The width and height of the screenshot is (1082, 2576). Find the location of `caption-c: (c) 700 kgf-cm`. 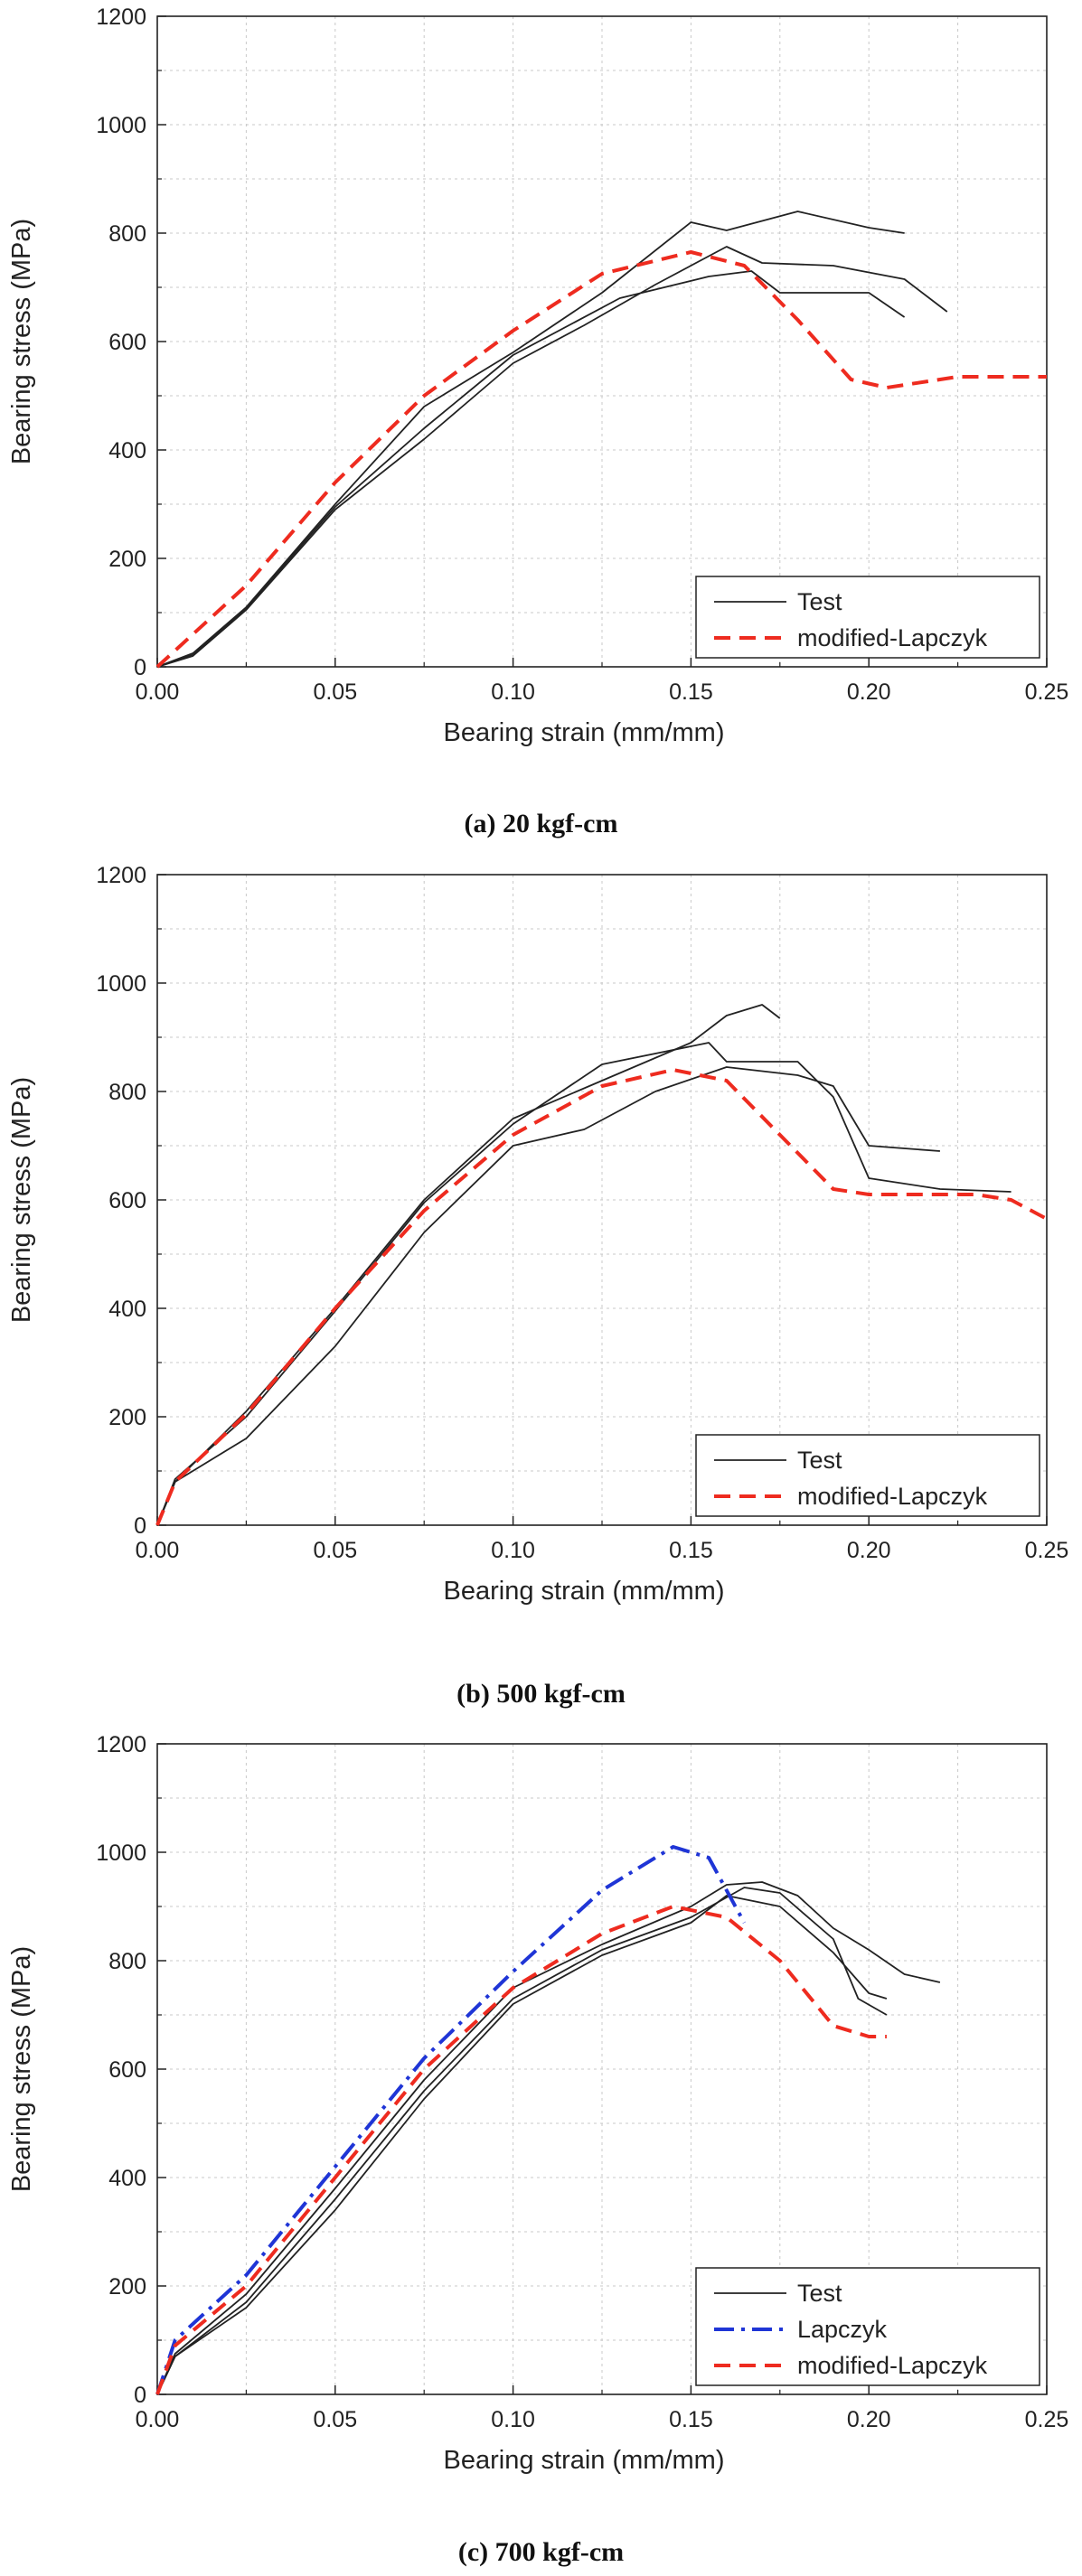

caption-c: (c) 700 kgf-cm is located at coordinates (541, 2552).